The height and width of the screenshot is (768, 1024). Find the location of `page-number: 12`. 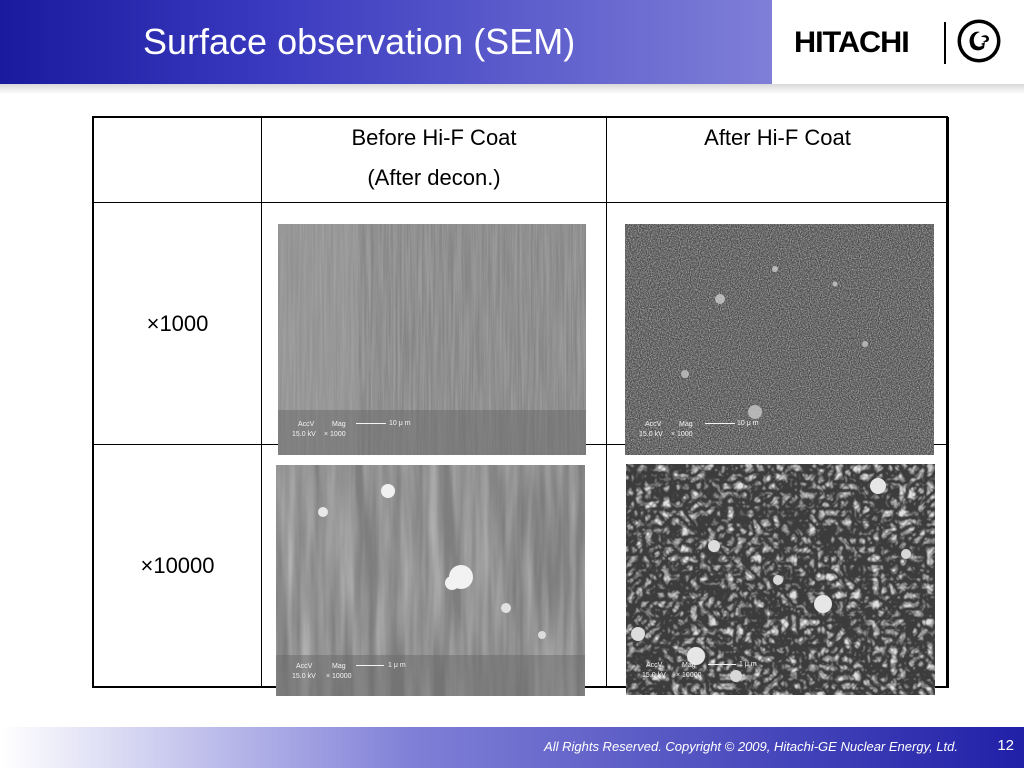

page-number: 12 is located at coordinates (1005, 745).